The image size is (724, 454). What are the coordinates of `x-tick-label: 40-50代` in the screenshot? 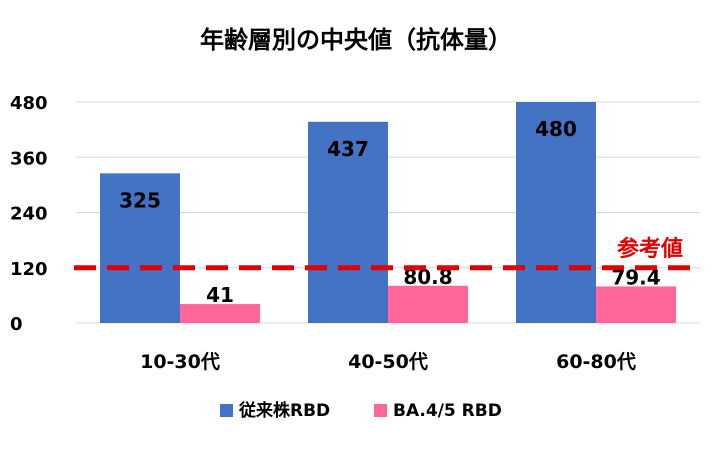 It's located at (388, 362).